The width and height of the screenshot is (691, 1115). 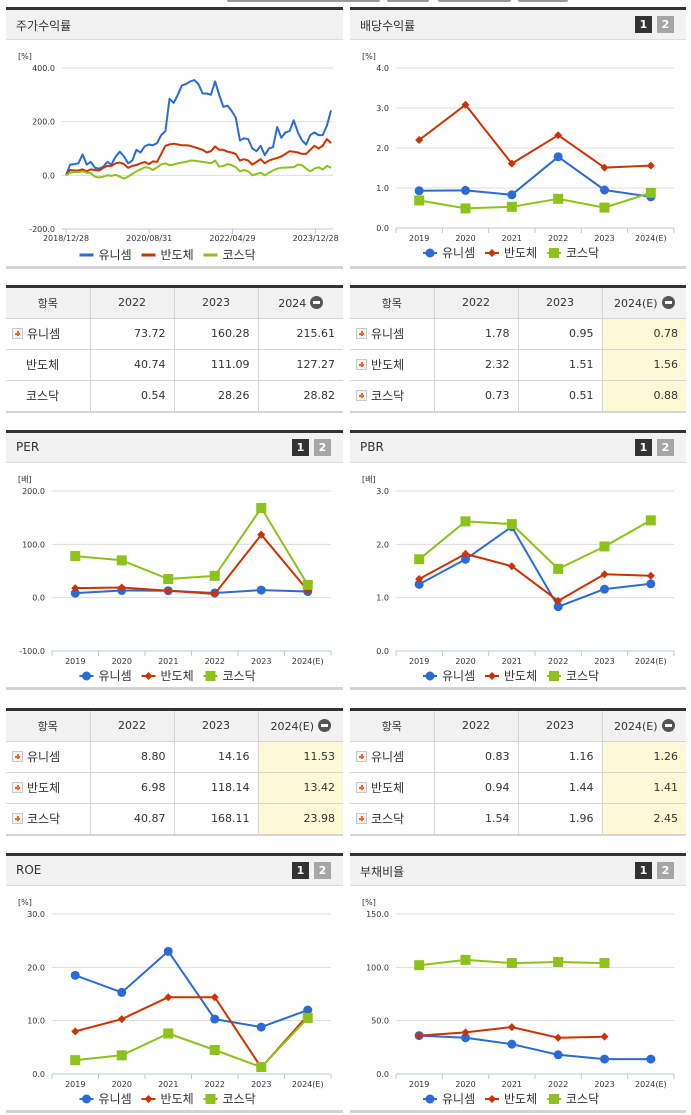 I want to click on top-tab, so click(x=543, y=1).